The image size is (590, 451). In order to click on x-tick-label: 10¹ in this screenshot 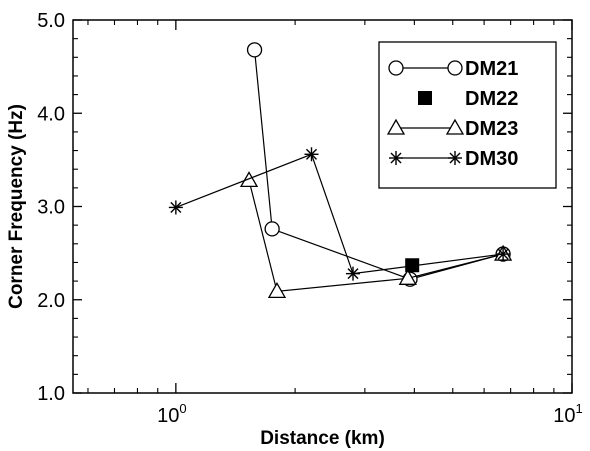, I will do `click(567, 414)`.